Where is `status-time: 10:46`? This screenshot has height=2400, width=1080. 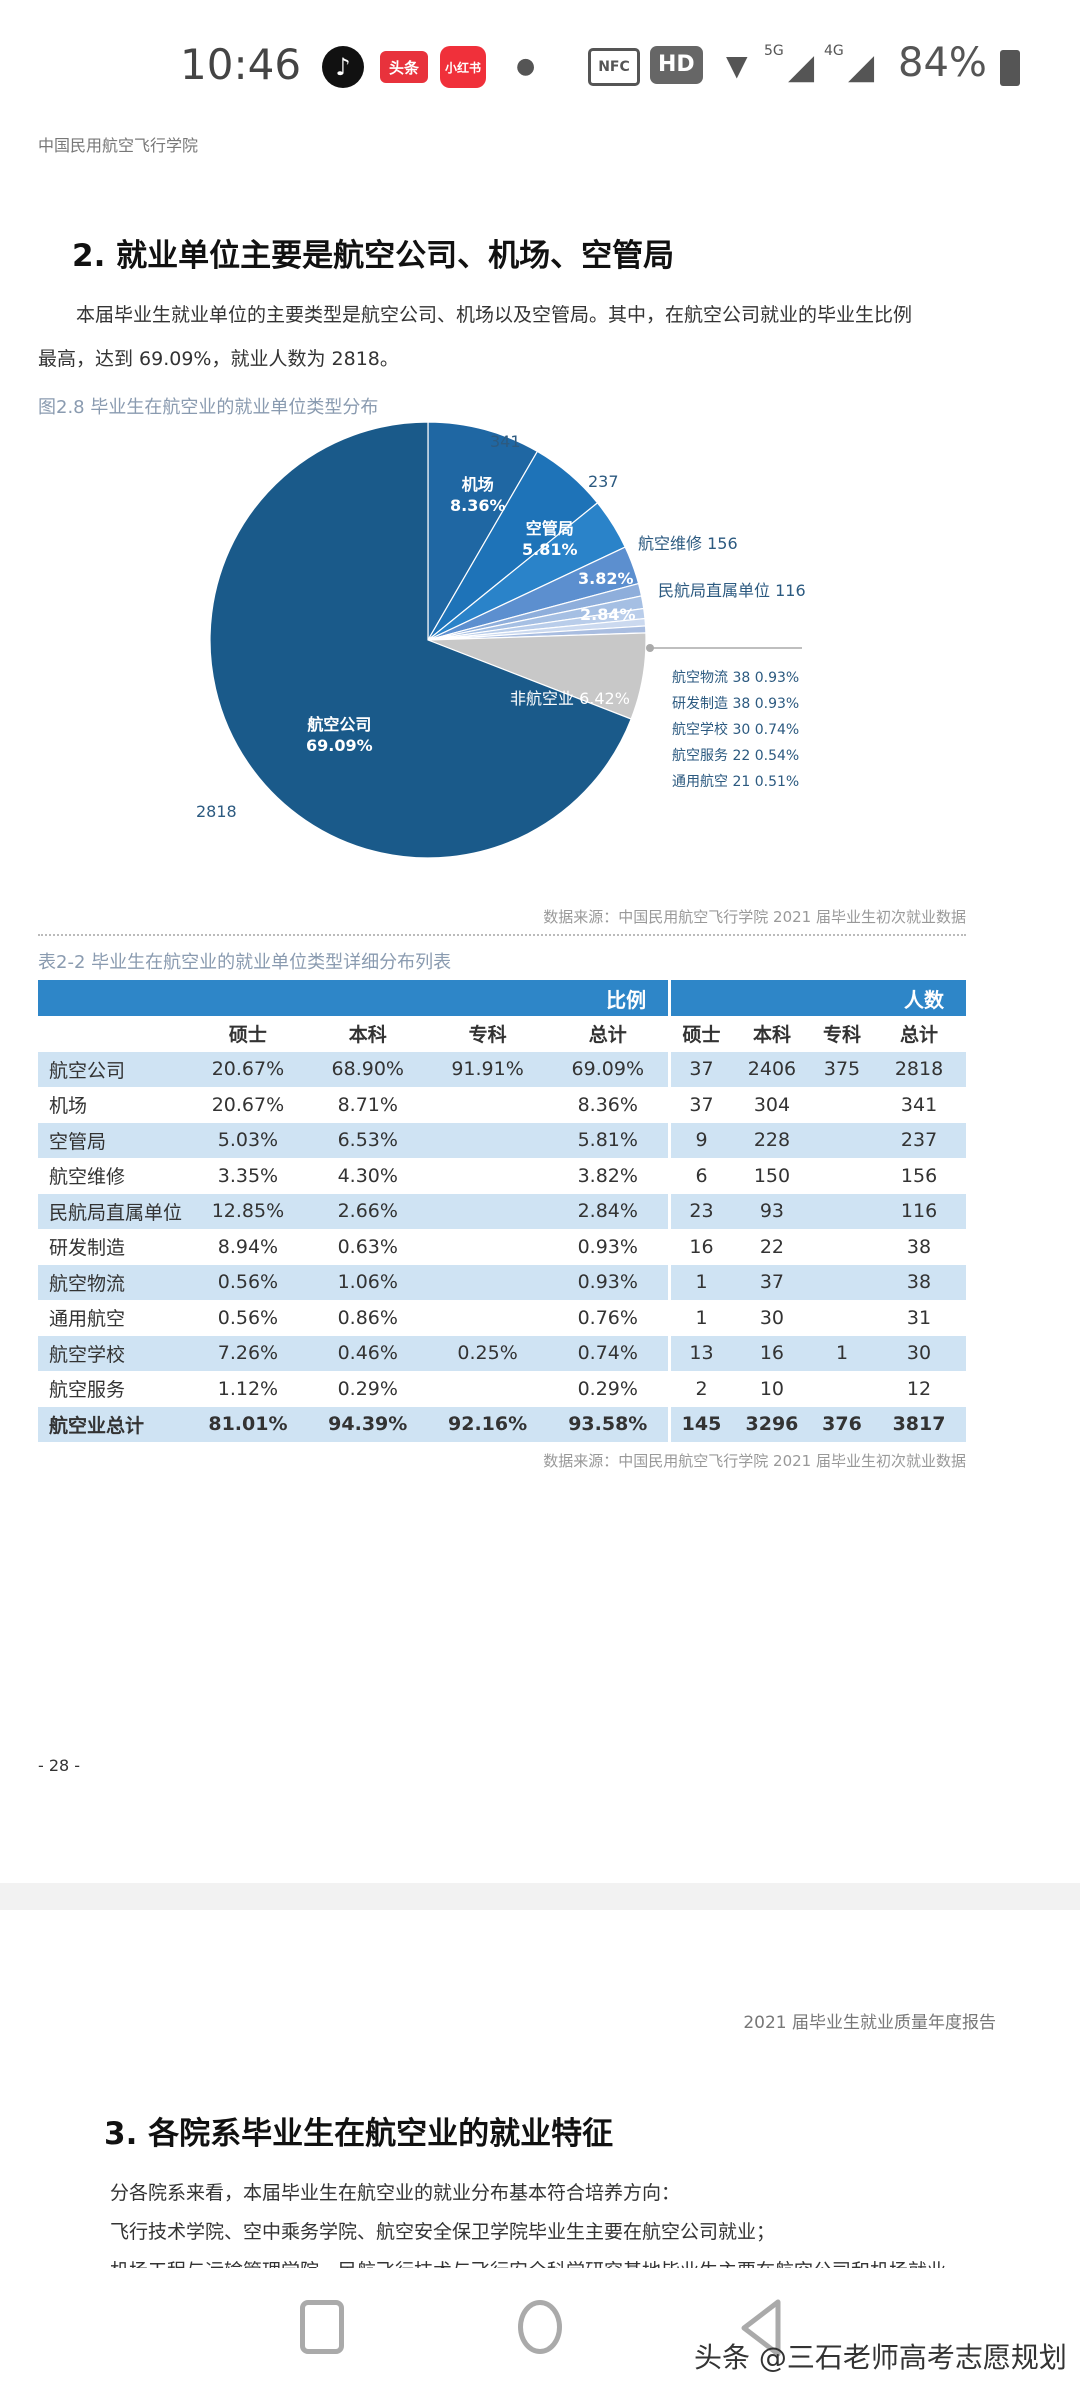 status-time: 10:46 is located at coordinates (241, 64).